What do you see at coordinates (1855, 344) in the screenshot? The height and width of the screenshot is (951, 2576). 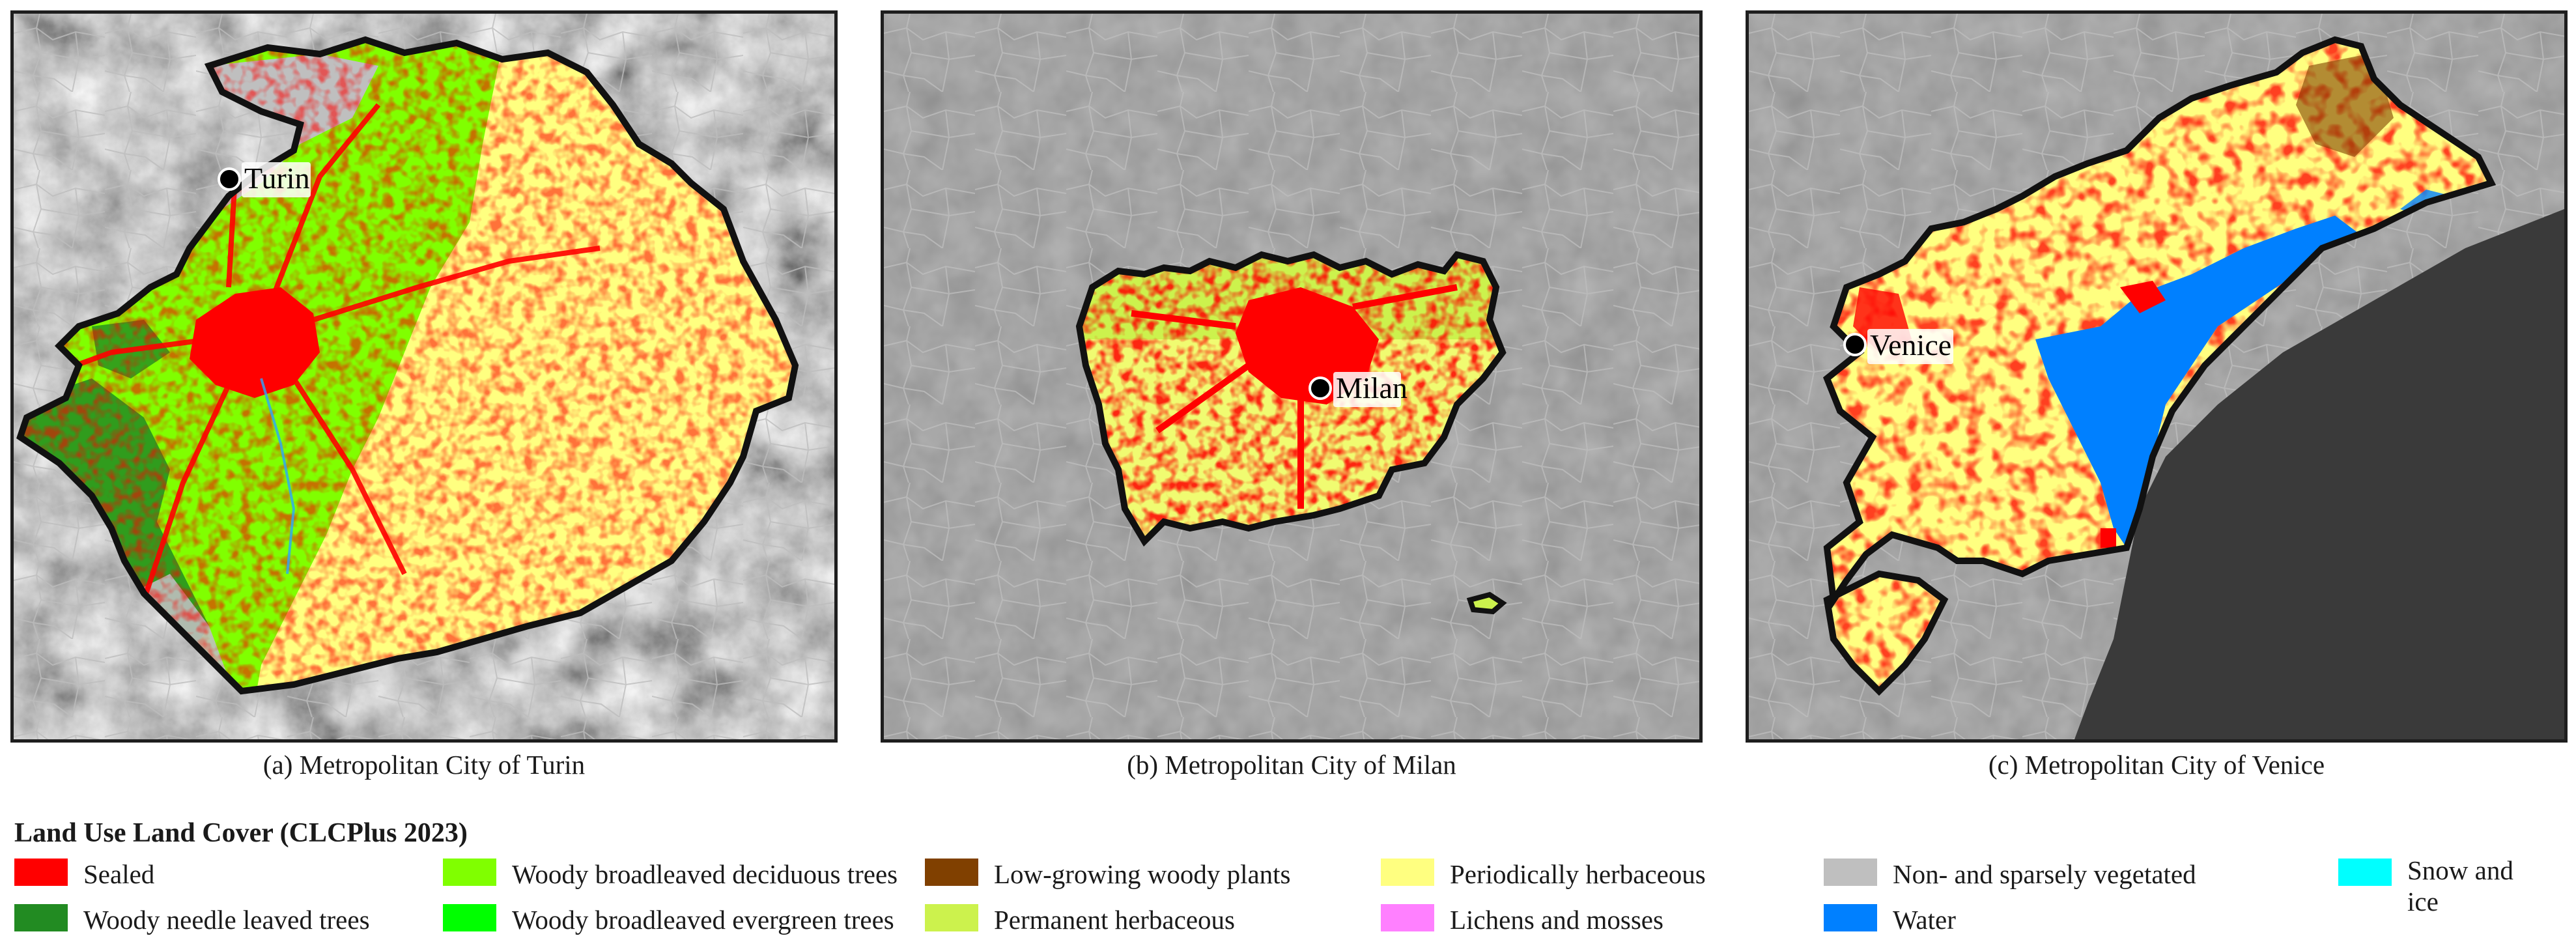 I see `venice-city-marker` at bounding box center [1855, 344].